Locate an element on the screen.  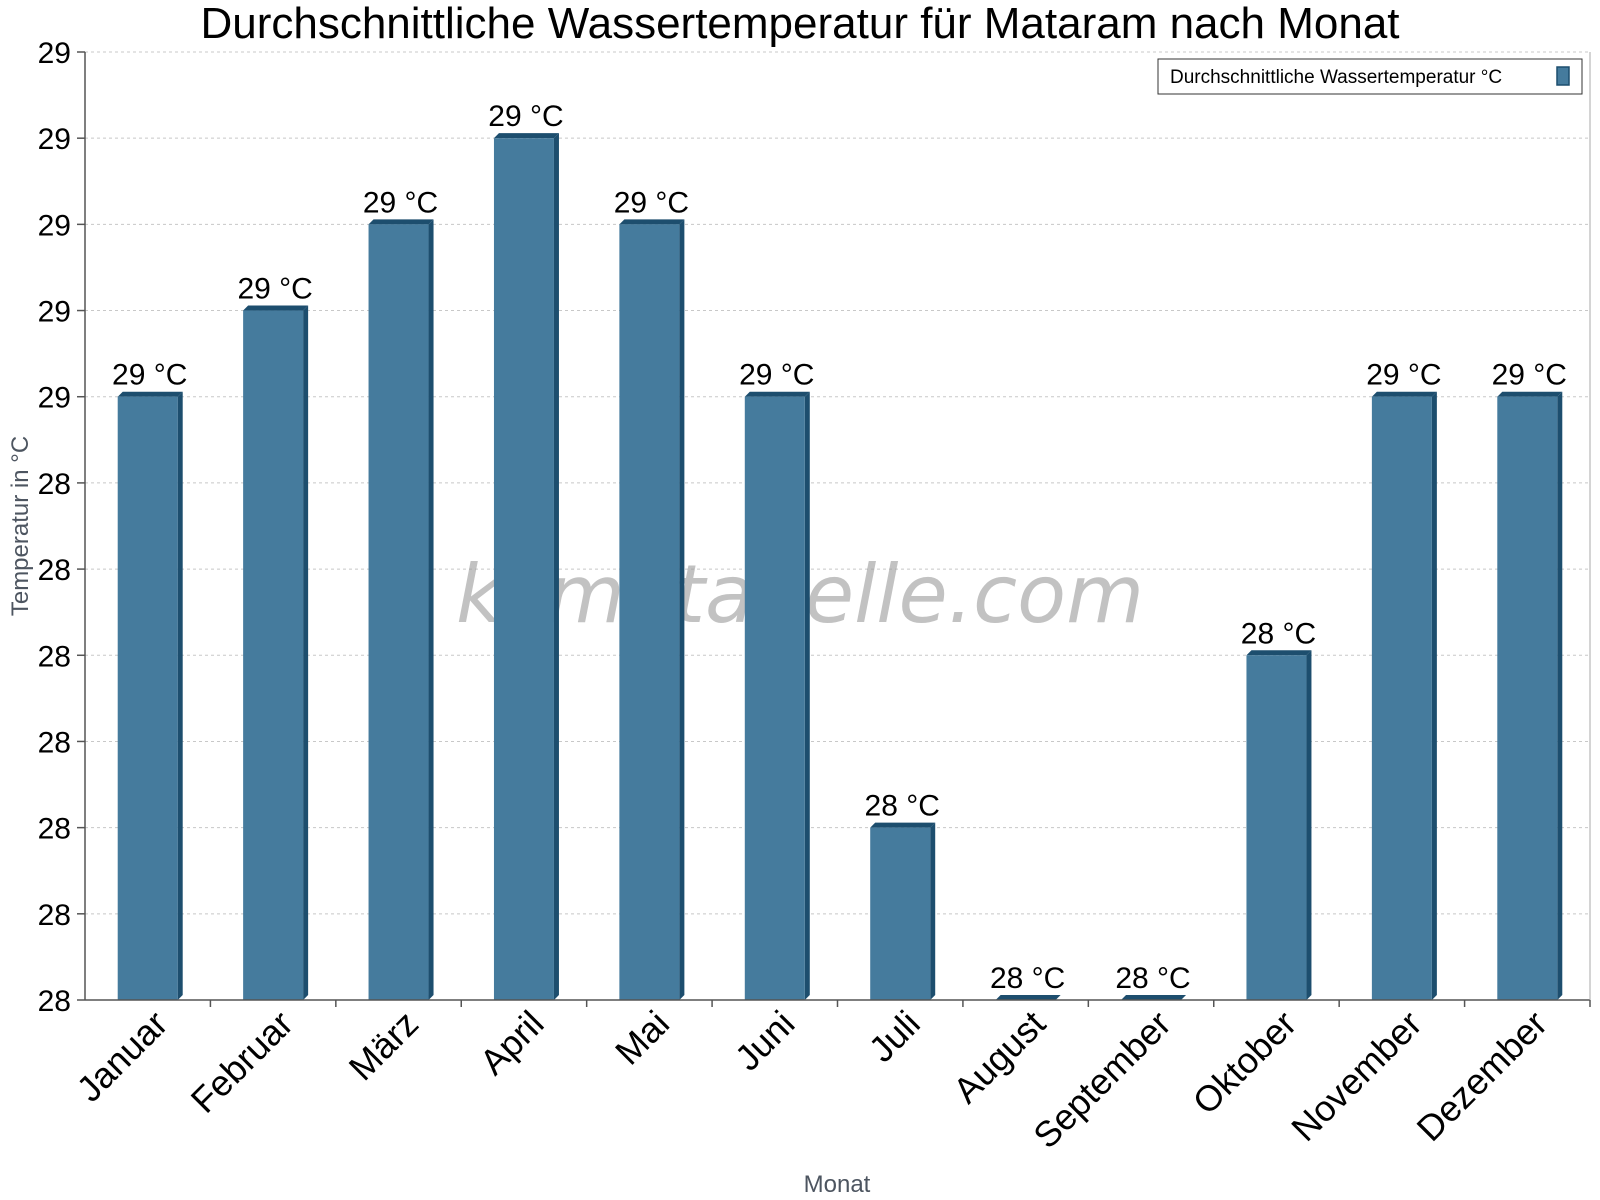
legend-swatch is located at coordinates (1563, 76).